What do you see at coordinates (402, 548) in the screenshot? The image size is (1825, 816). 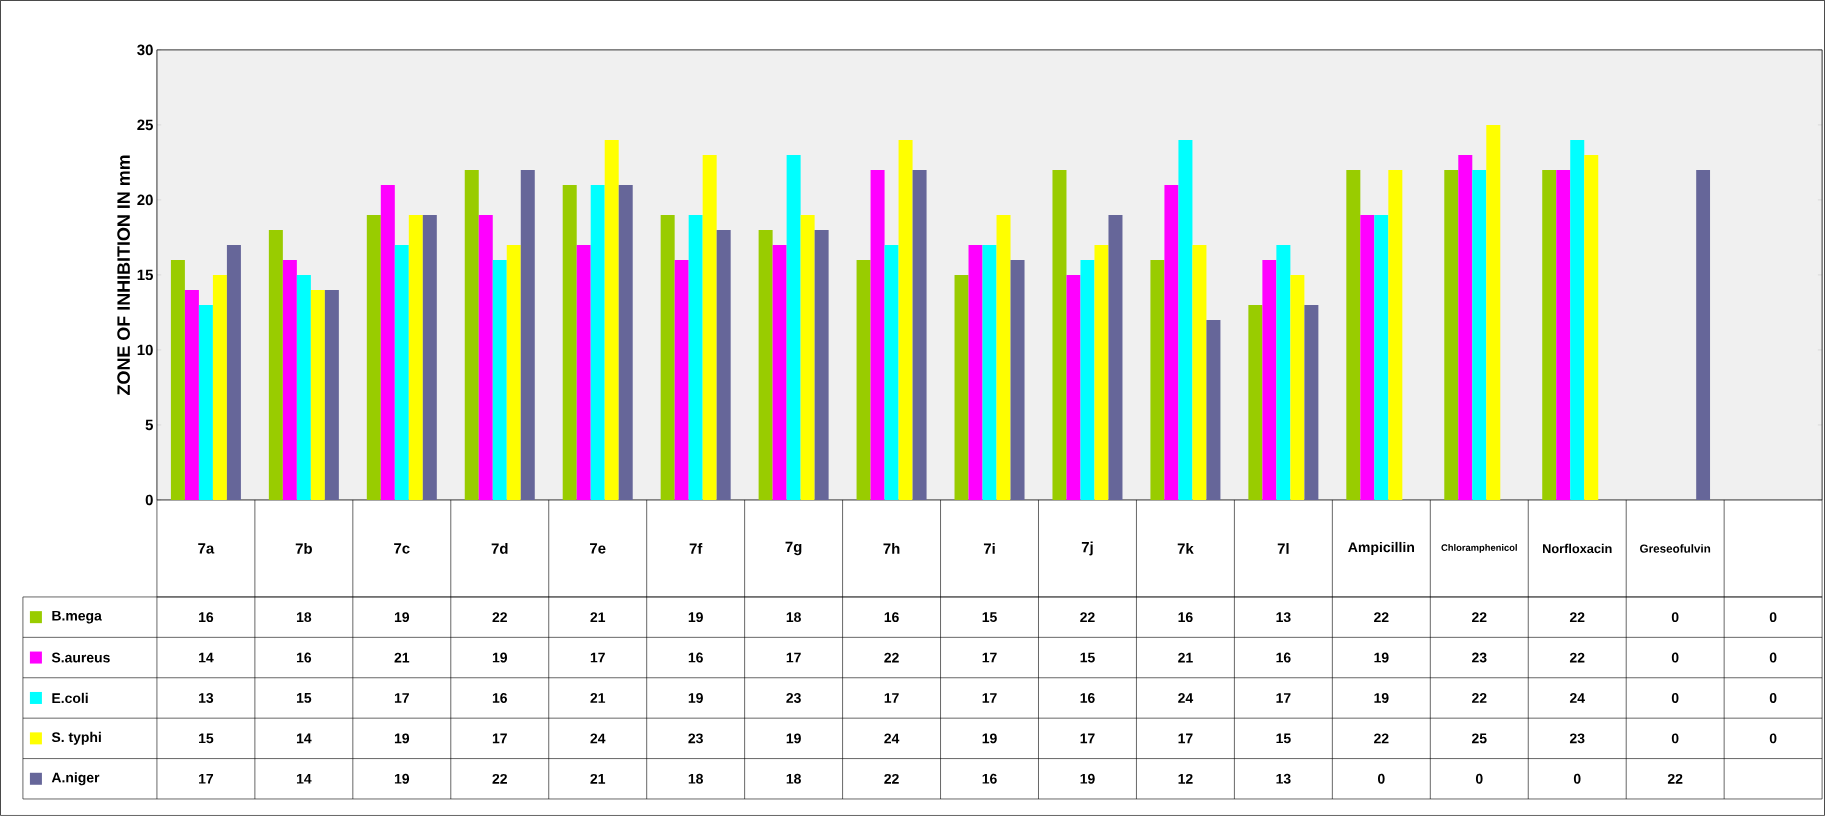 I see `x-tick-label: 7c` at bounding box center [402, 548].